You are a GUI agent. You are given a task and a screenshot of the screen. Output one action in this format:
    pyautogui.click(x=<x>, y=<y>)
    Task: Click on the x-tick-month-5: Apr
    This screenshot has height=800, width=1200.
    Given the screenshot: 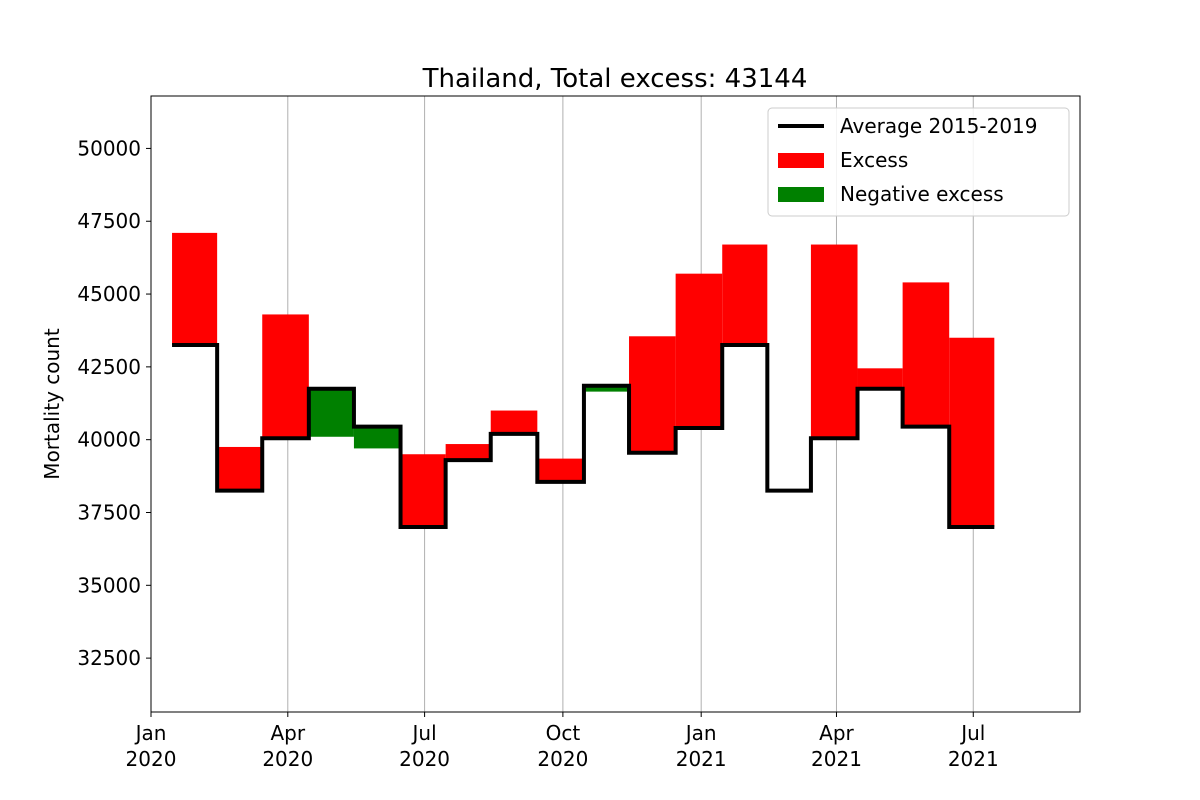 What is the action you would take?
    pyautogui.click(x=836, y=733)
    